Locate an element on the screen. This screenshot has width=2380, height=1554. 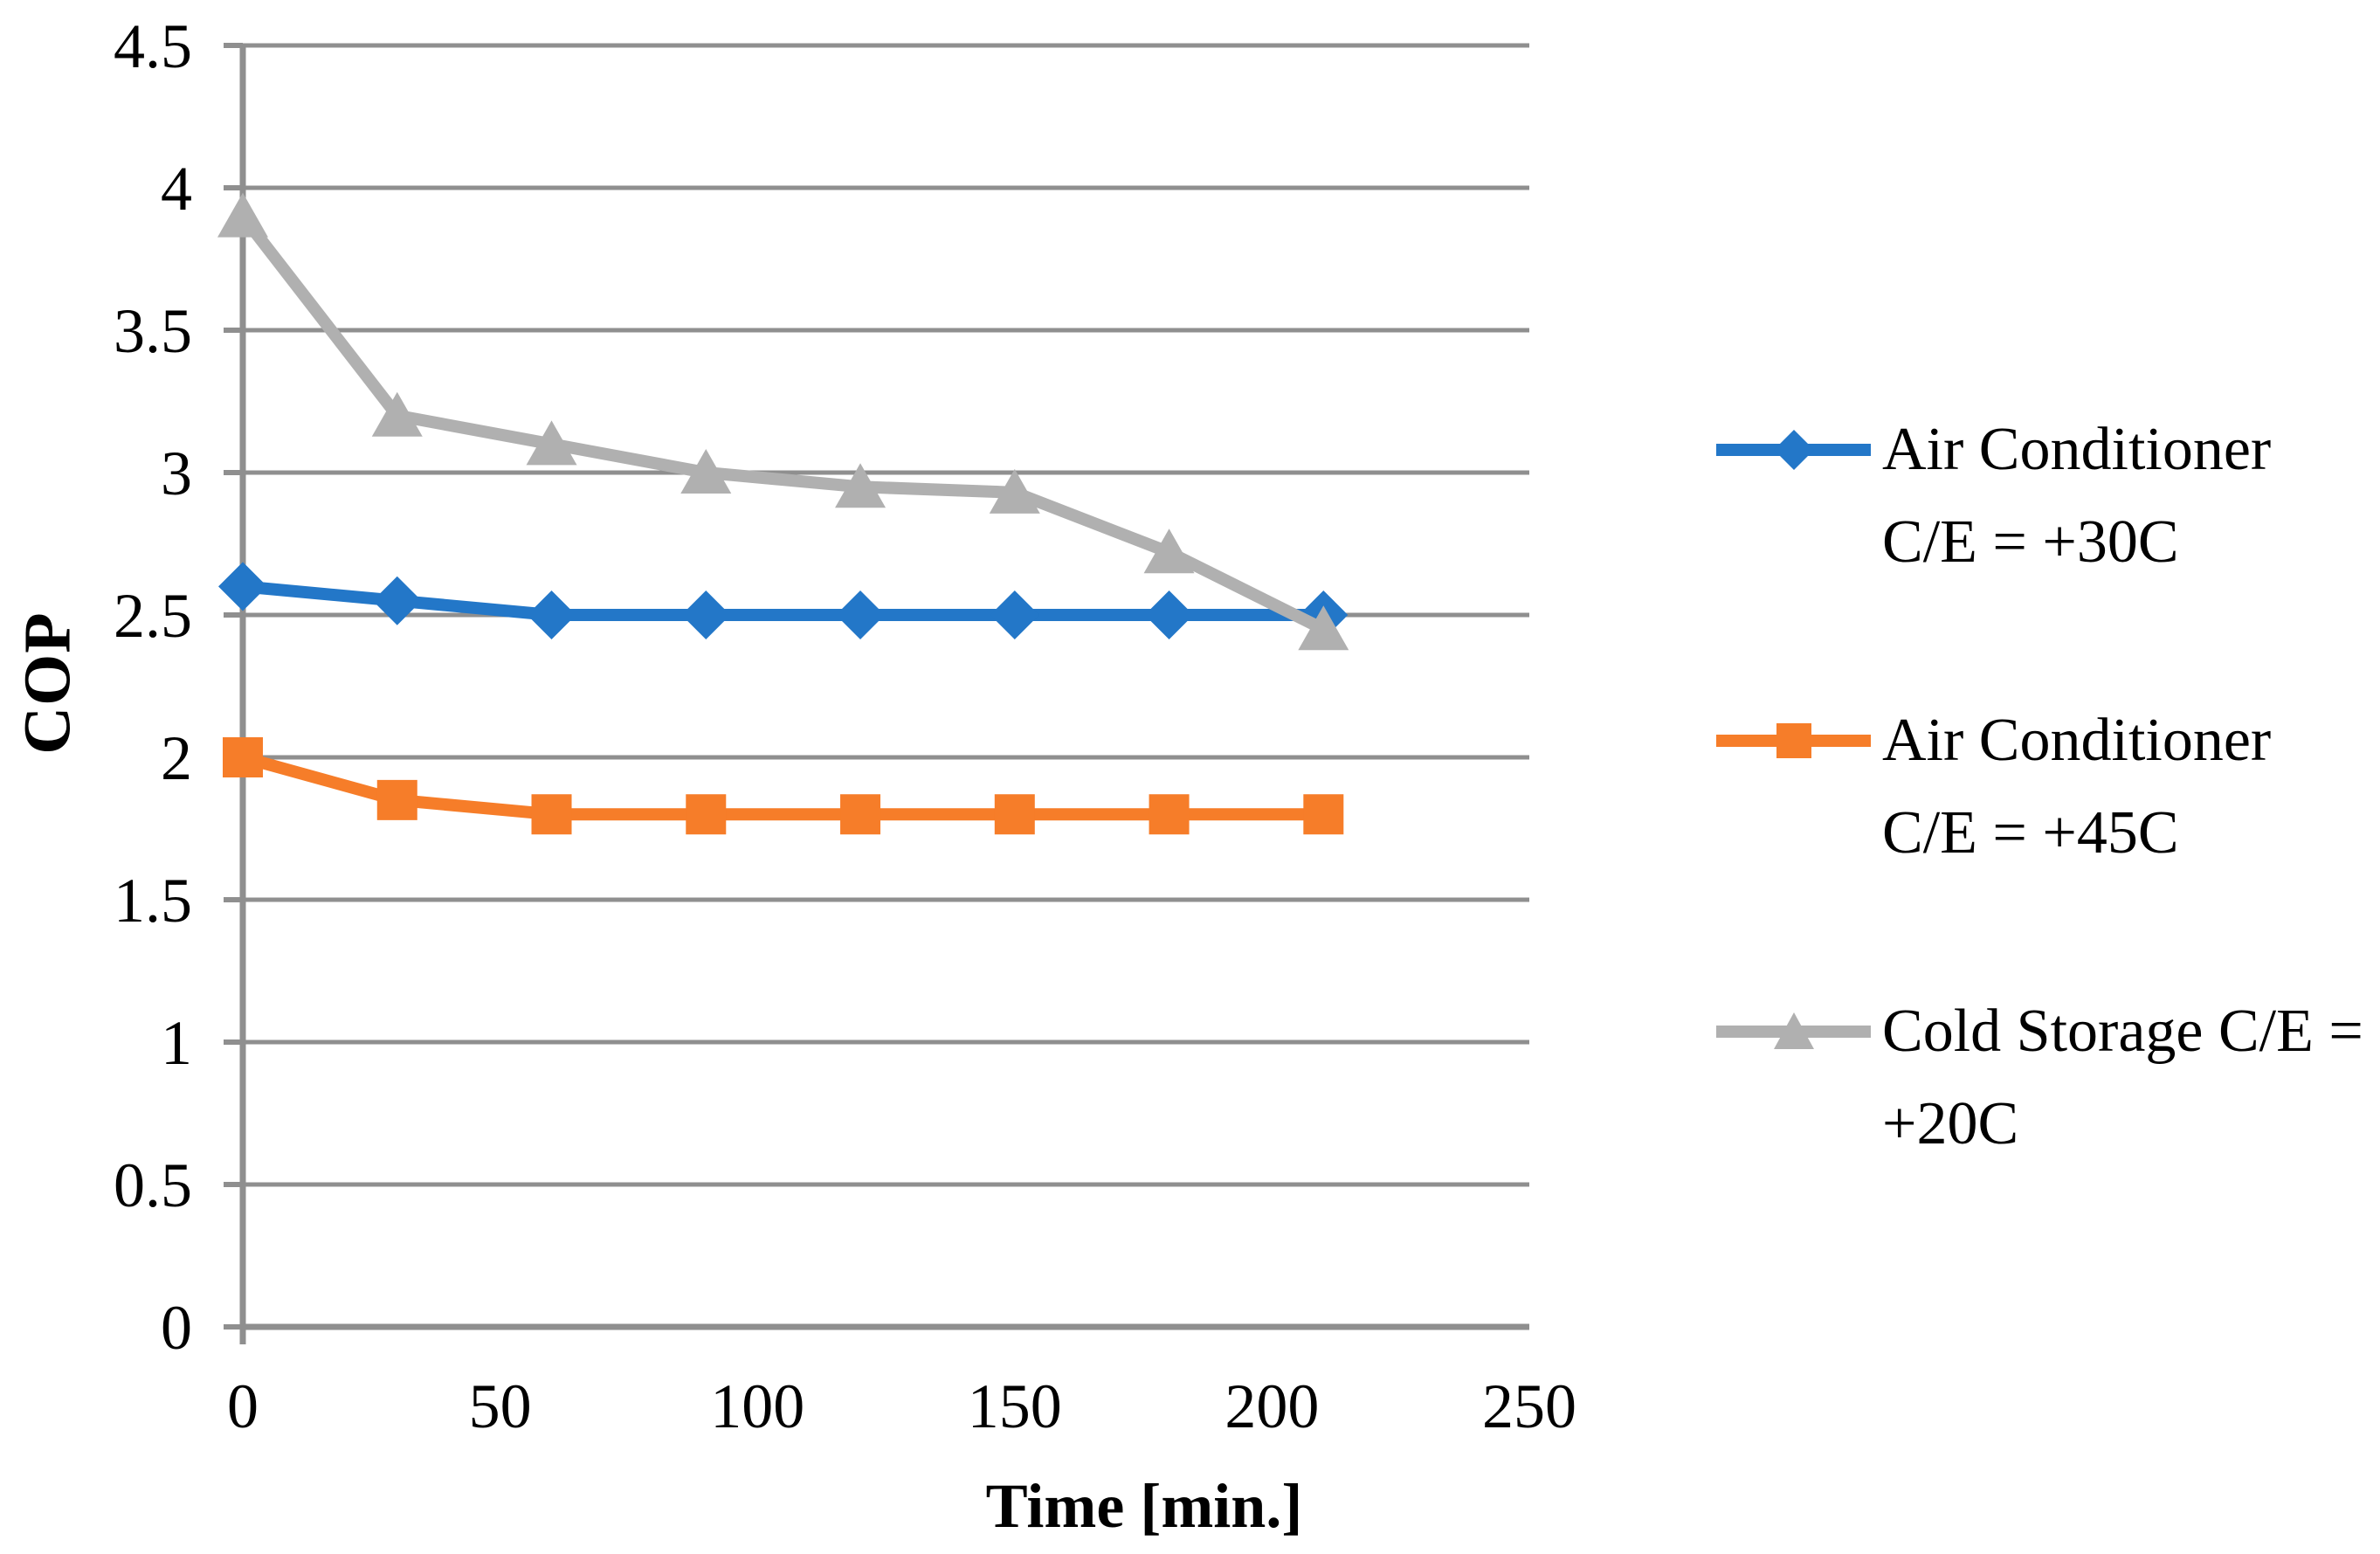
legend-label-line2: C/E = +45C is located at coordinates (2030, 833).